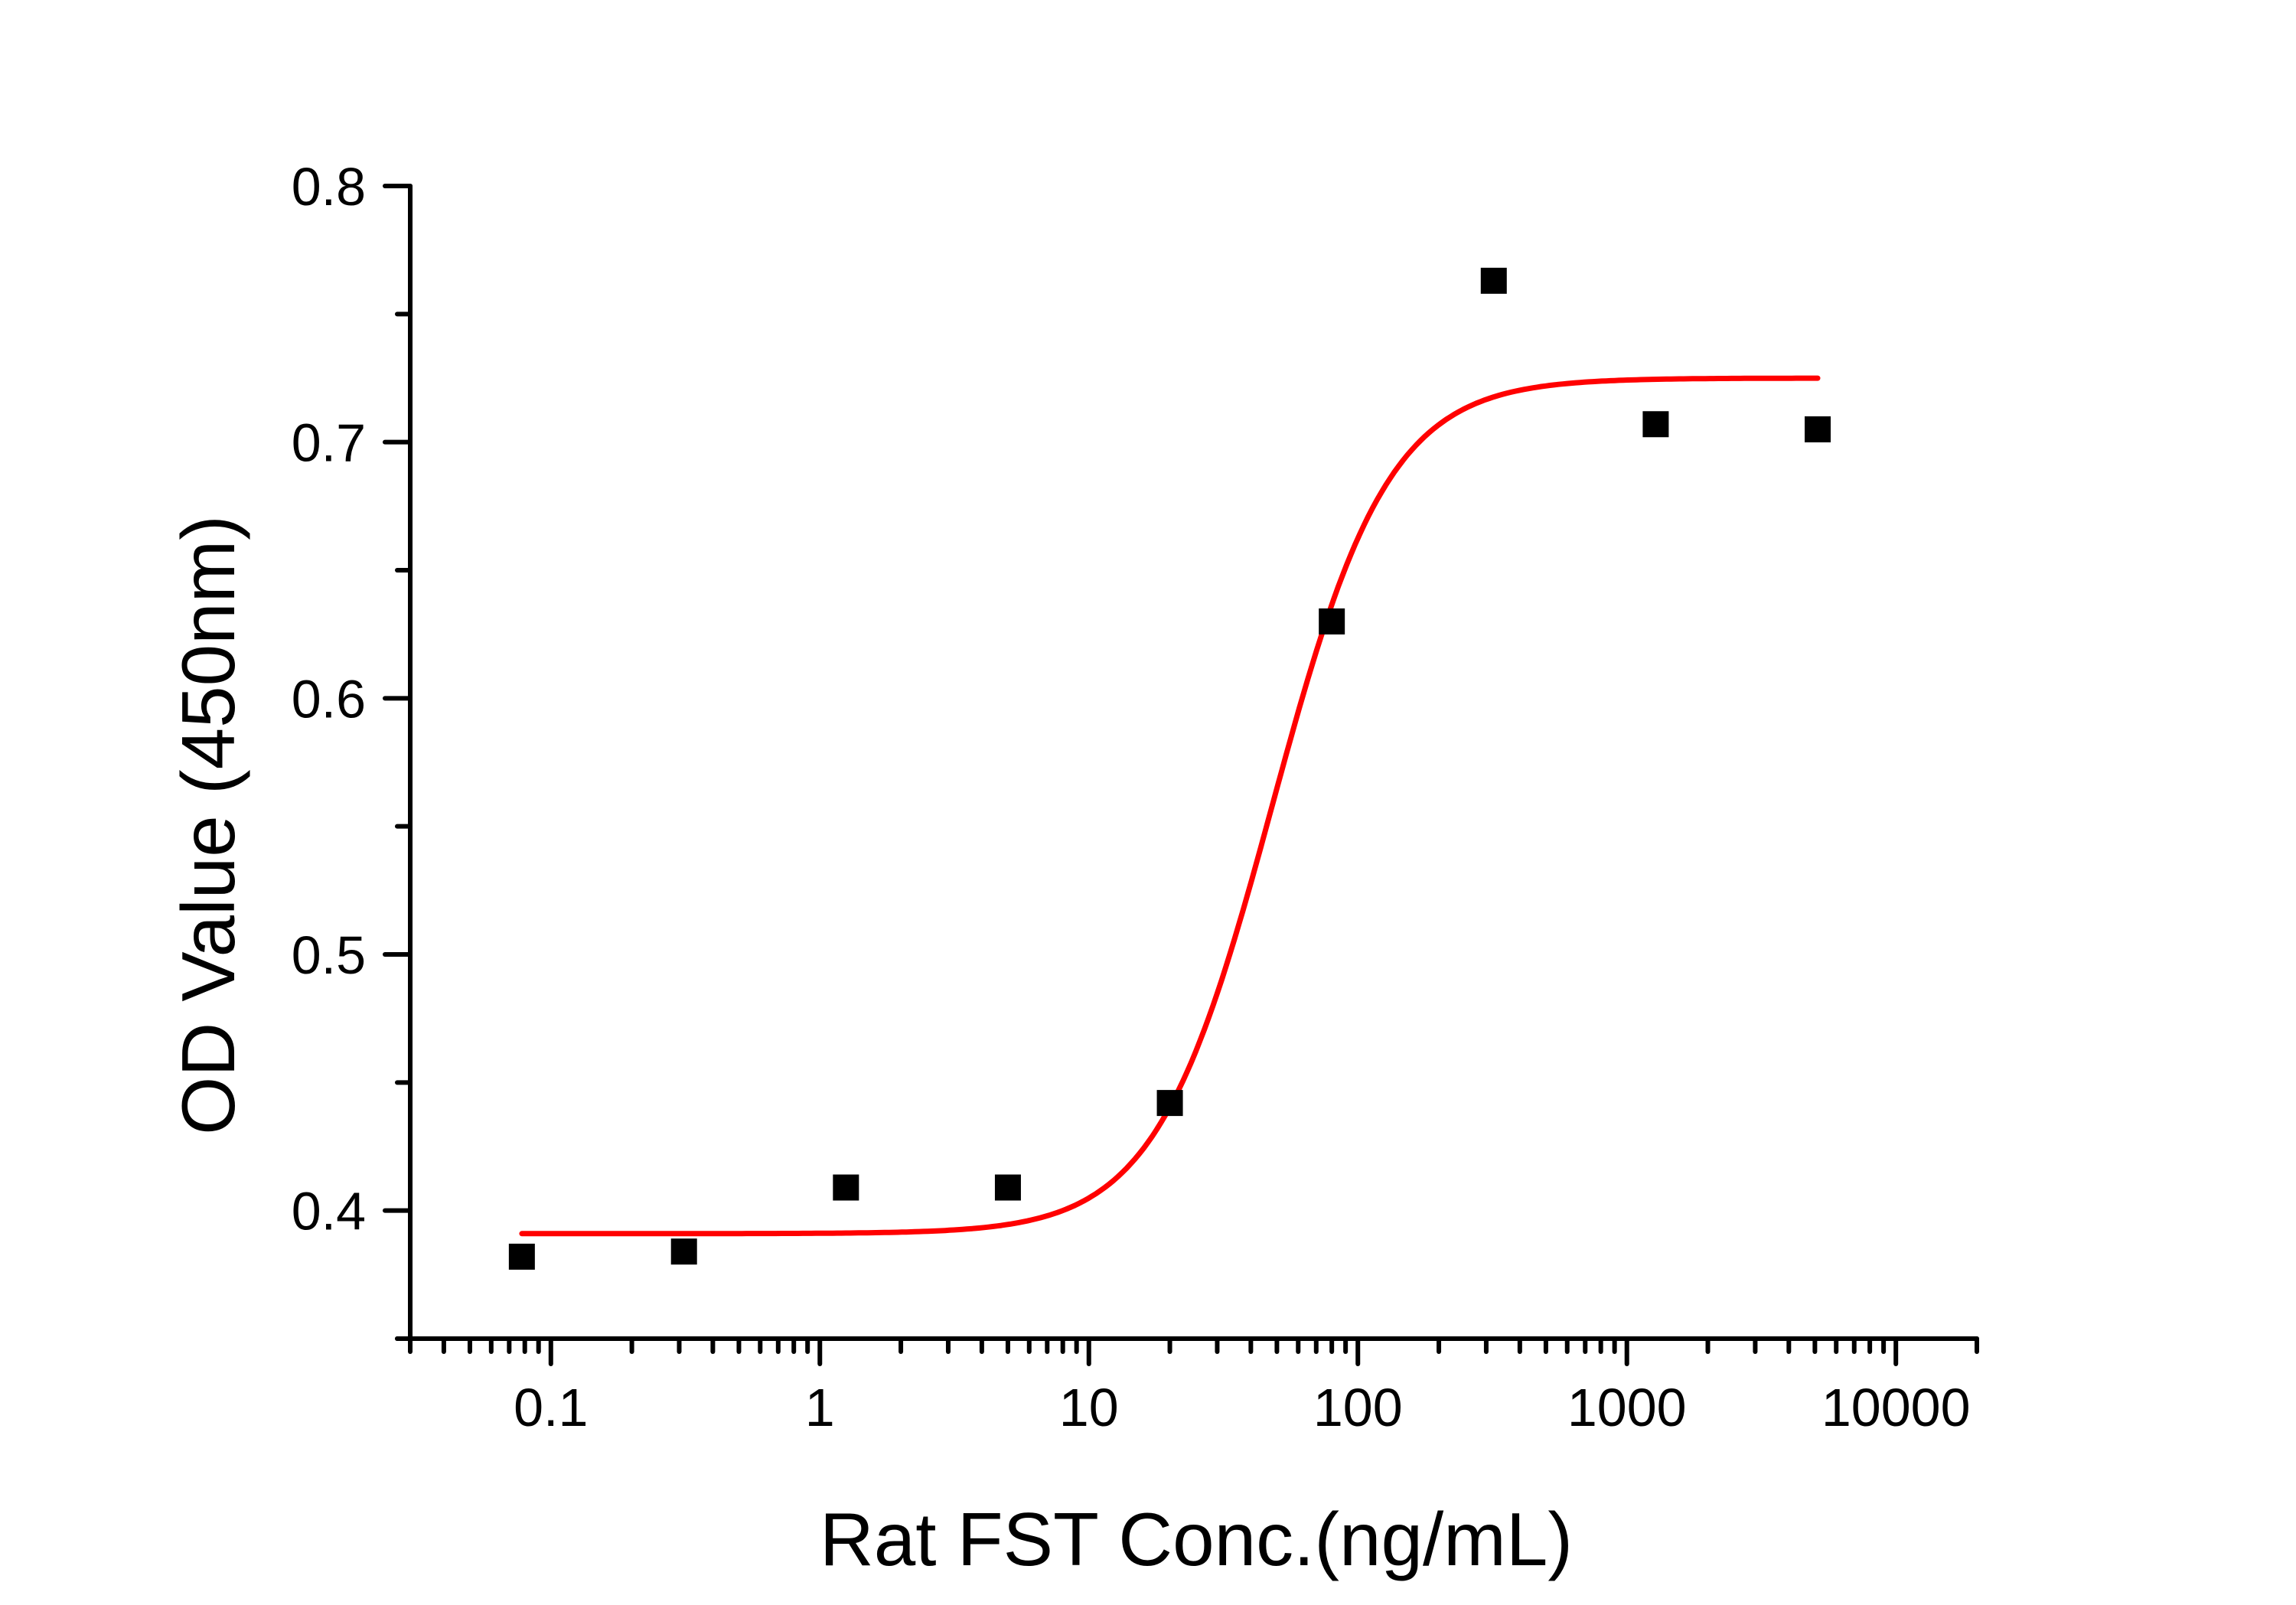  Describe the element at coordinates (1358, 1407) in the screenshot. I see `x-tick-label: 100` at that location.